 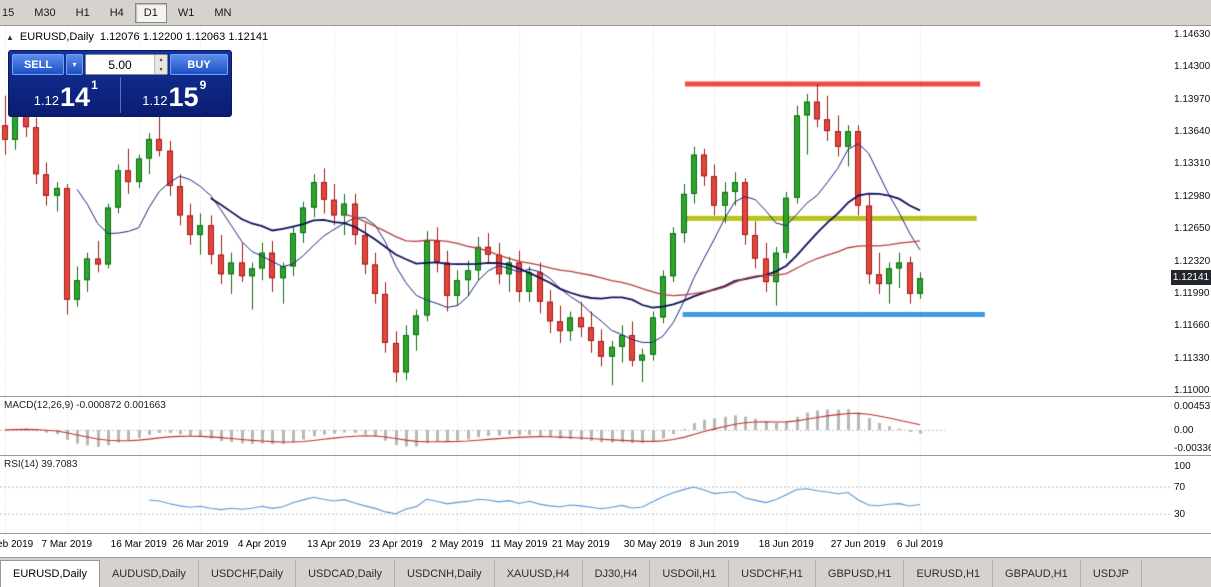 I want to click on price-axis-label: 1.14630, so click(x=1192, y=34).